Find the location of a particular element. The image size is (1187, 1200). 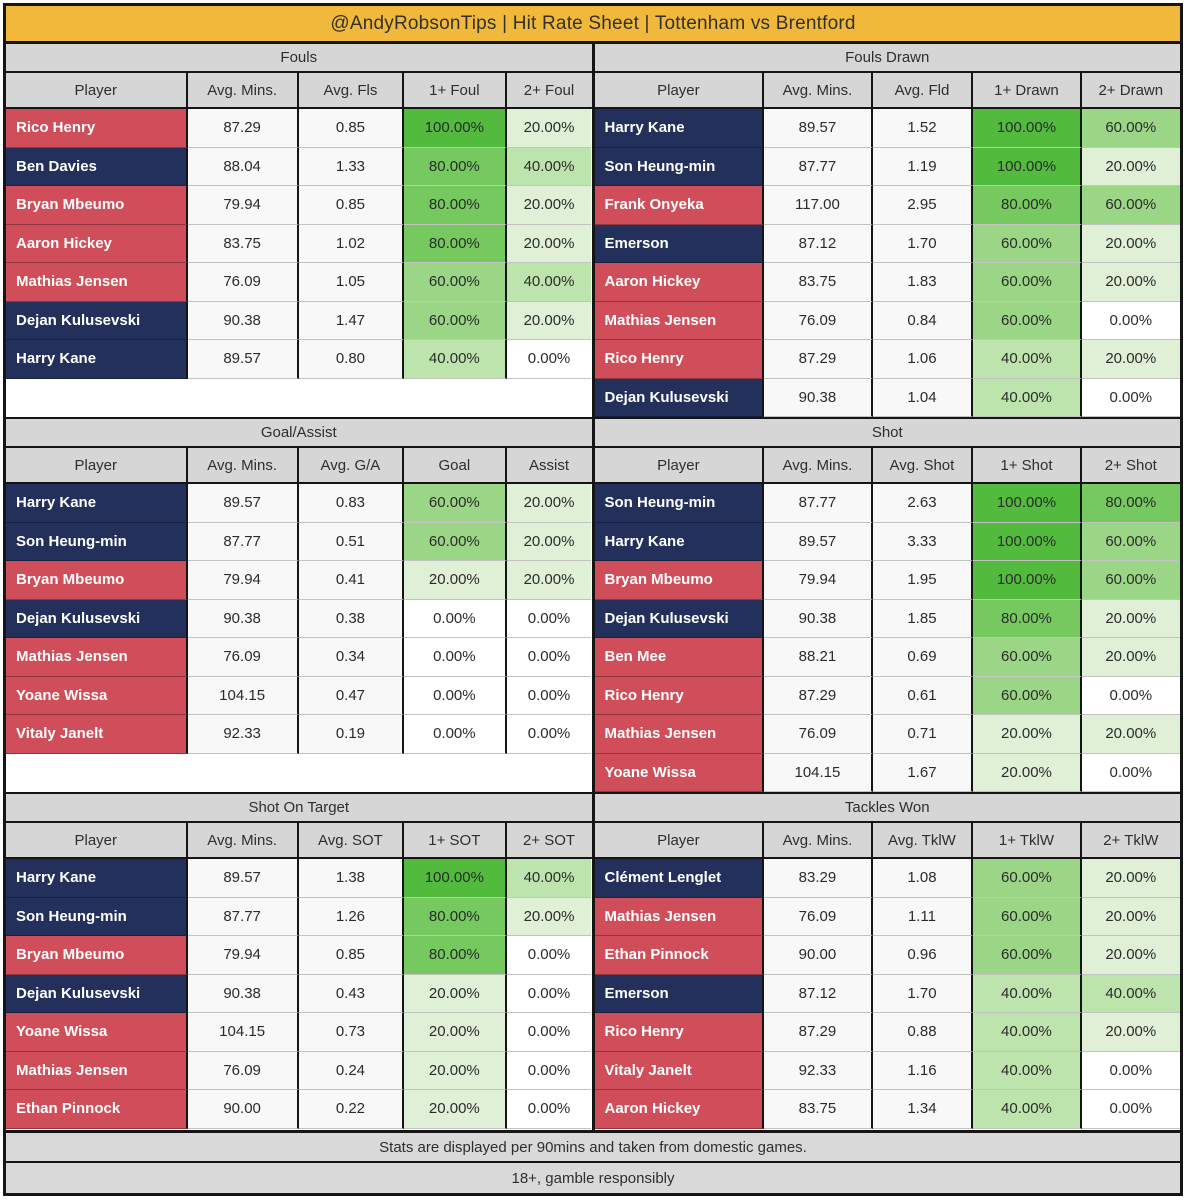

section-title-fouls: Fouls is located at coordinates (299, 58).